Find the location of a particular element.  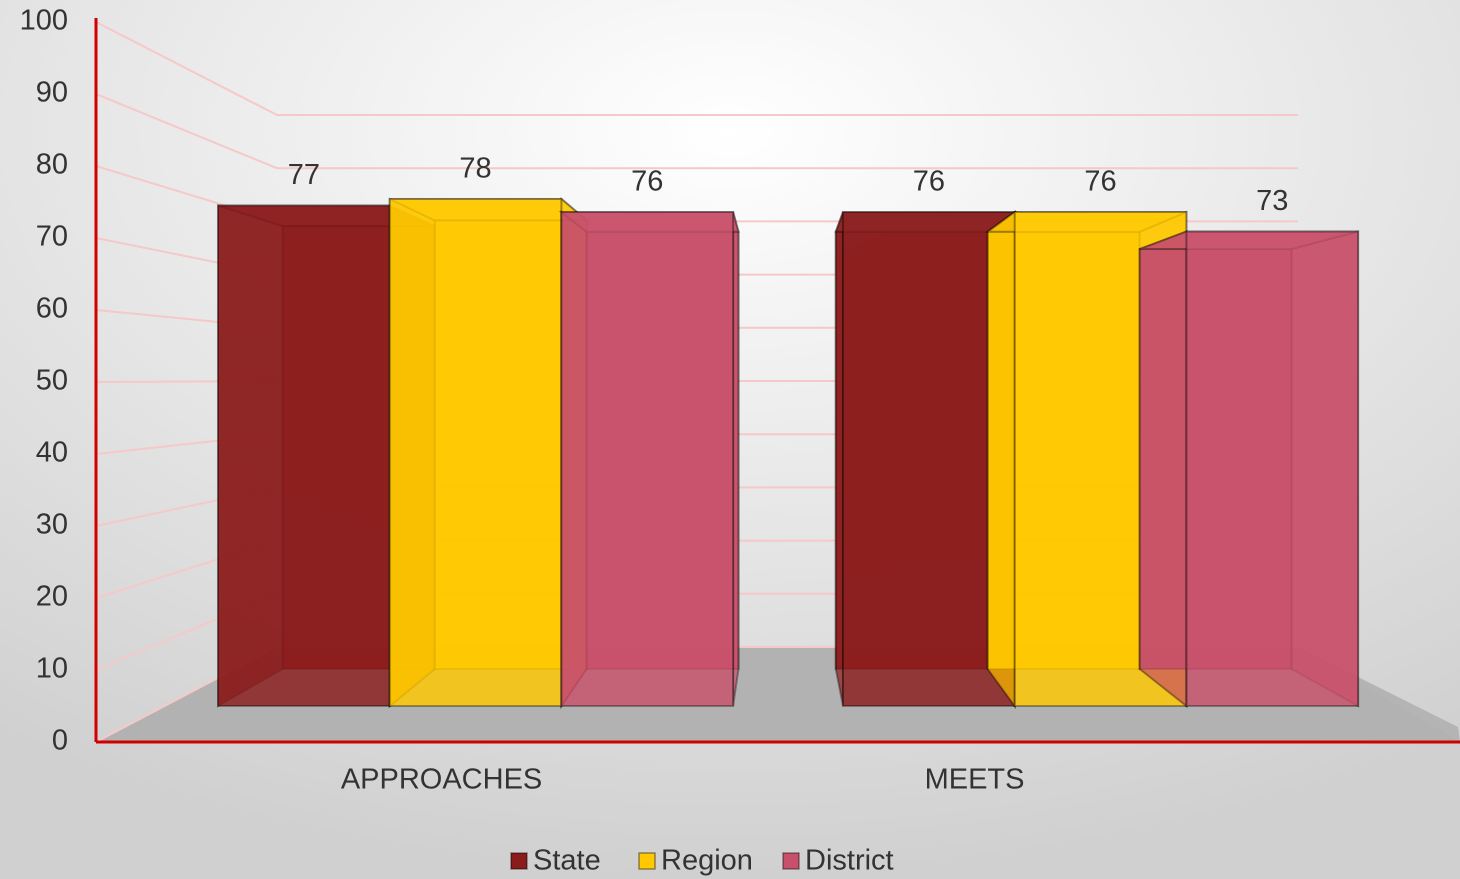

data-label: 78 is located at coordinates (475, 169).